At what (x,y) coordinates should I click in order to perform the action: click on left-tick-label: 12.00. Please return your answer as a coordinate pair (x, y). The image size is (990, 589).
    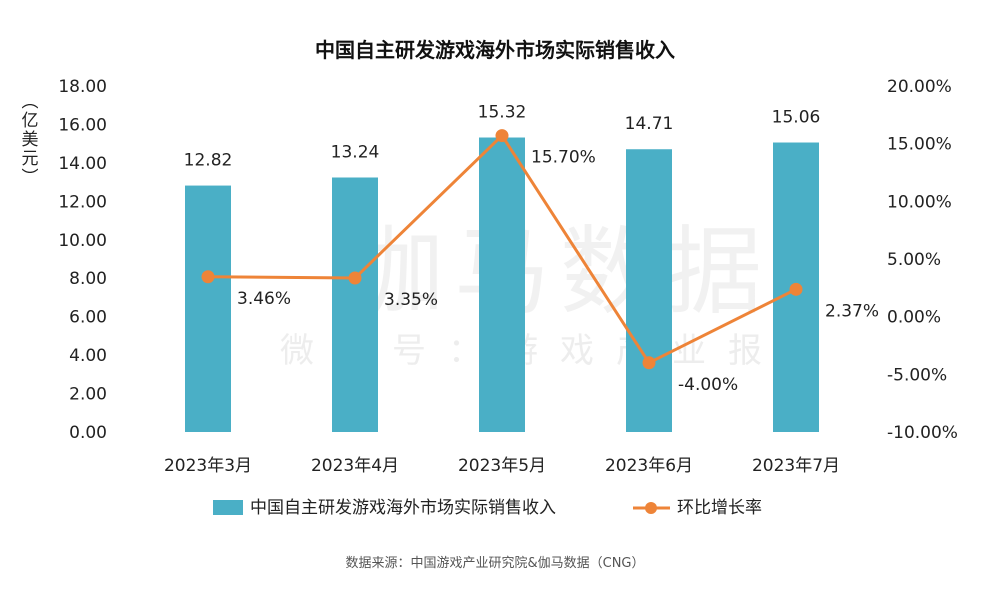
    Looking at the image, I should click on (82, 202).